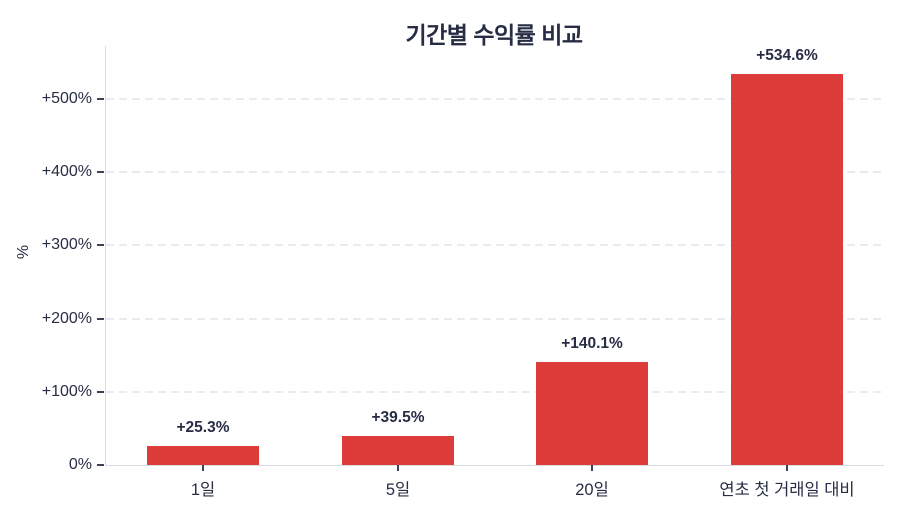 This screenshot has height=514, width=900. Describe the element at coordinates (203, 427) in the screenshot. I see `bar-value-label: +25.3%` at that location.